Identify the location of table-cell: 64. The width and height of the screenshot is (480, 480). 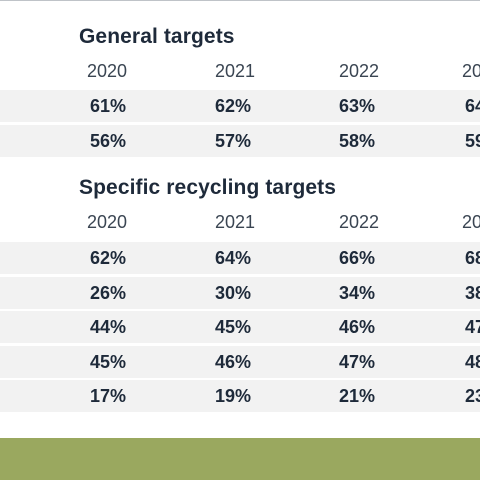
(472, 106).